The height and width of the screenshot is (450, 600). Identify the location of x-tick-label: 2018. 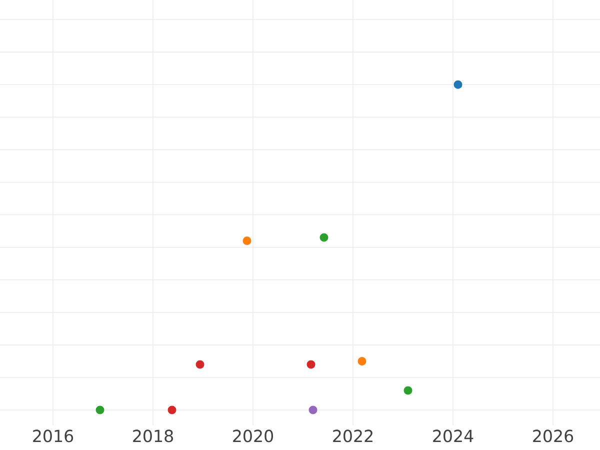
(153, 436).